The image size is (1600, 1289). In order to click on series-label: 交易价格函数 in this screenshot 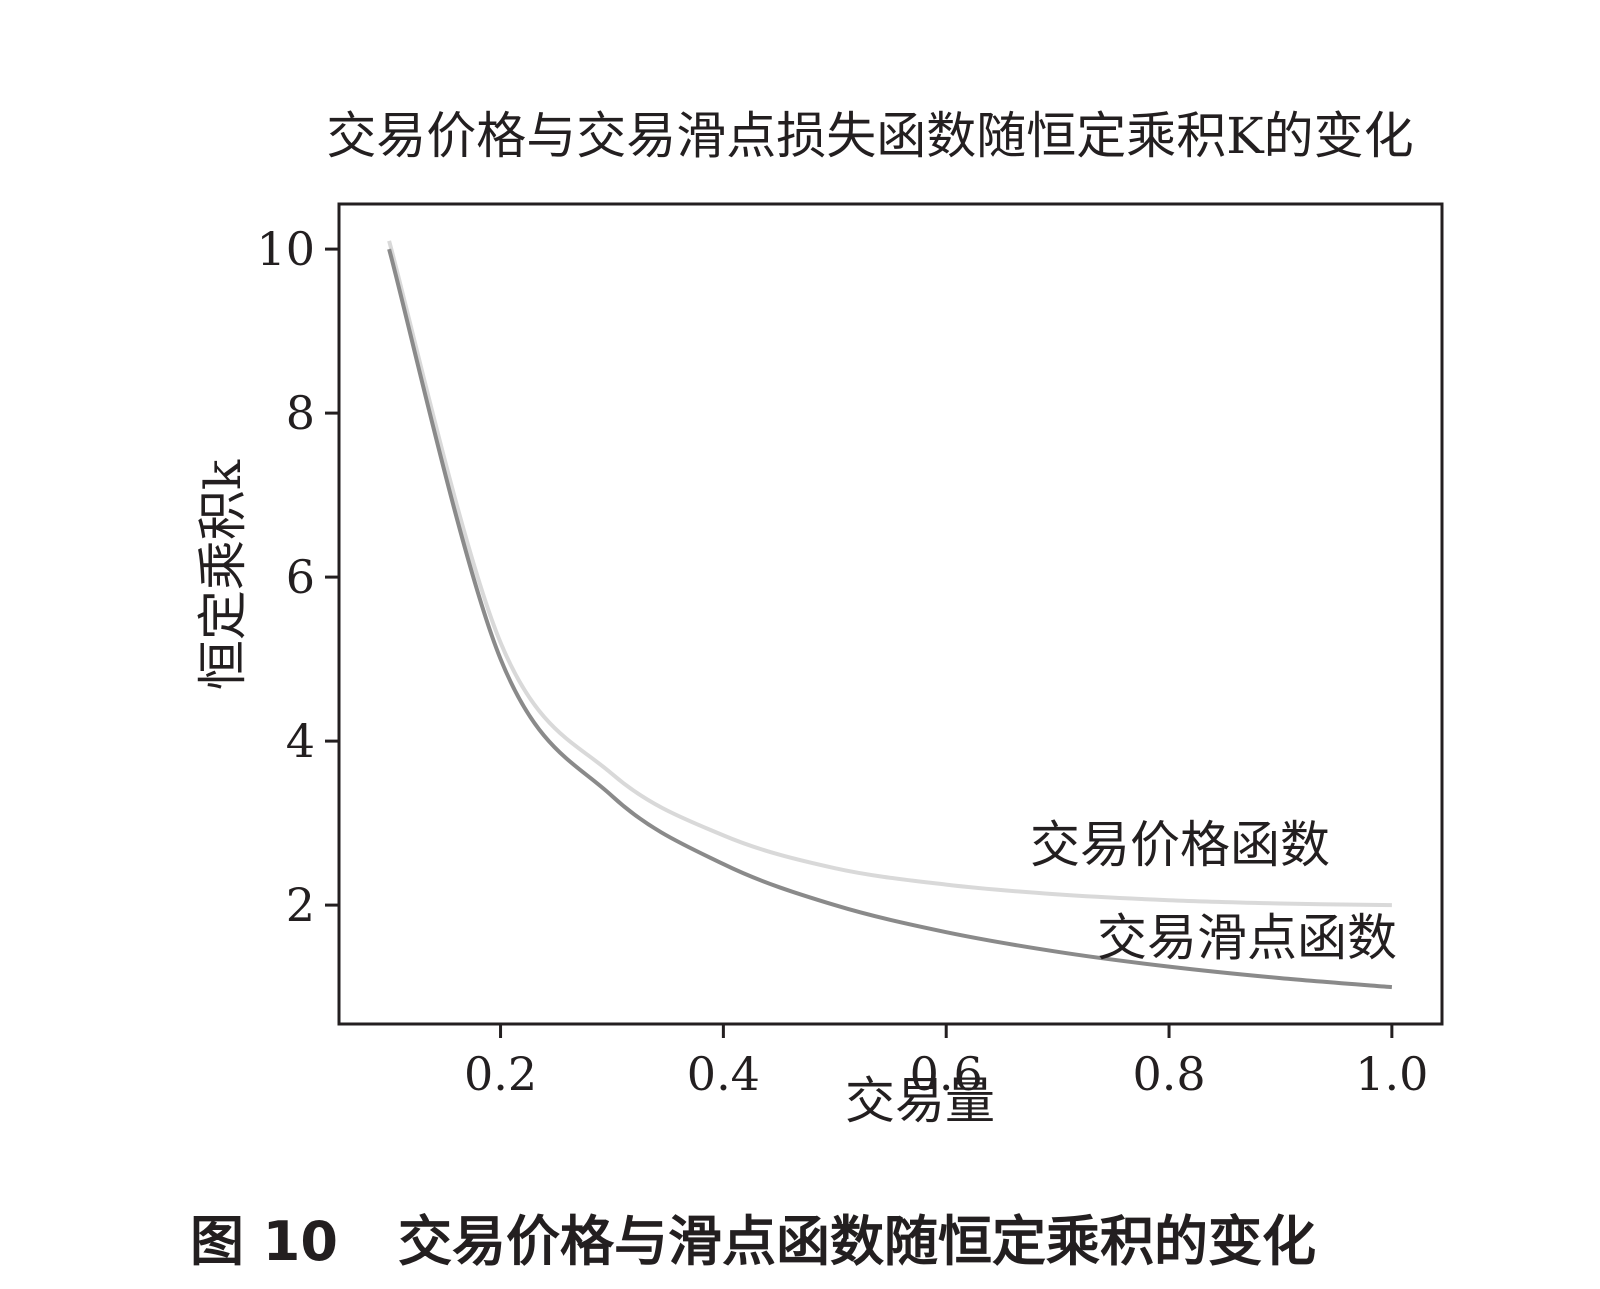, I will do `click(1180, 845)`.